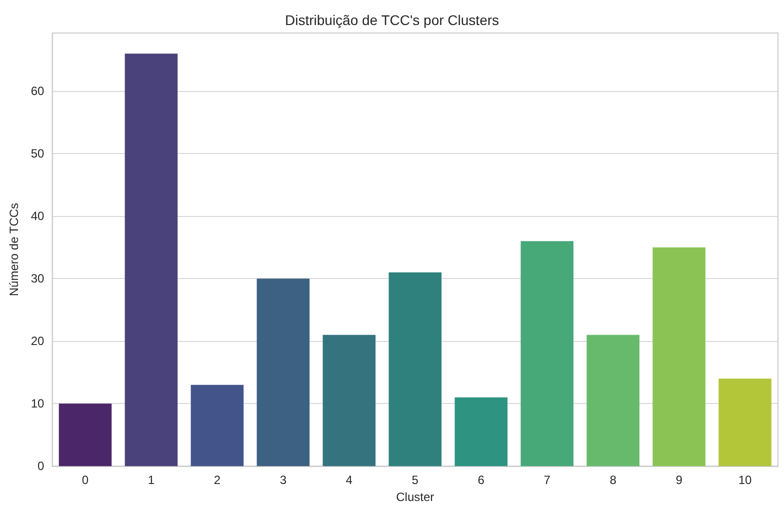  I want to click on x-tick-label: 10, so click(745, 480).